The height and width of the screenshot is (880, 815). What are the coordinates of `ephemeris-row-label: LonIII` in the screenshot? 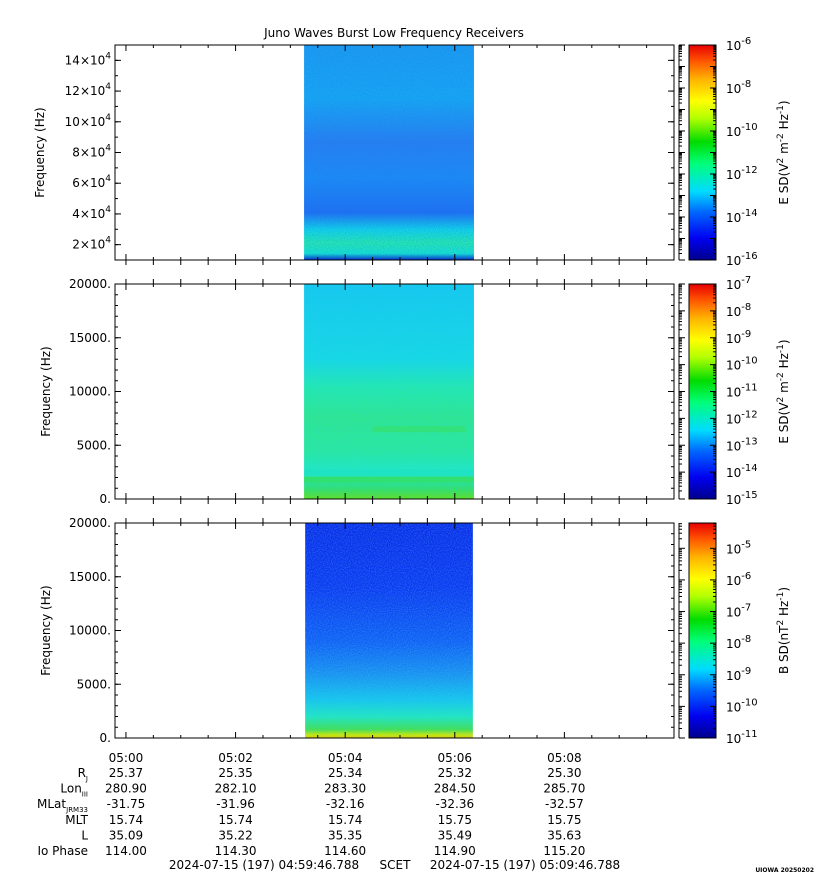 It's located at (74, 790).